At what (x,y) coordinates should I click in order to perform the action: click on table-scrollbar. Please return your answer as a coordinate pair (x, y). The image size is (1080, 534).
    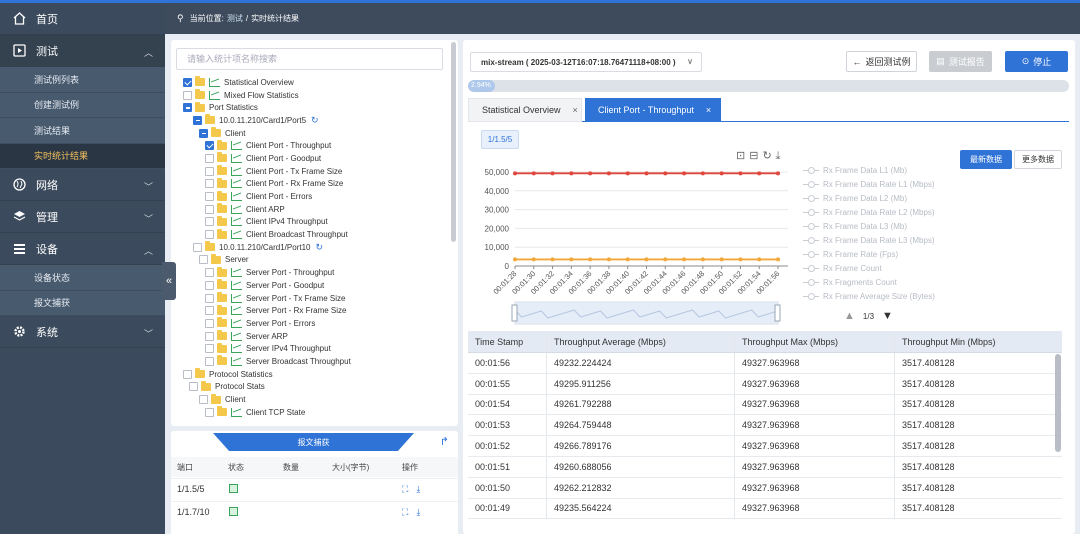
    Looking at the image, I should click on (1058, 403).